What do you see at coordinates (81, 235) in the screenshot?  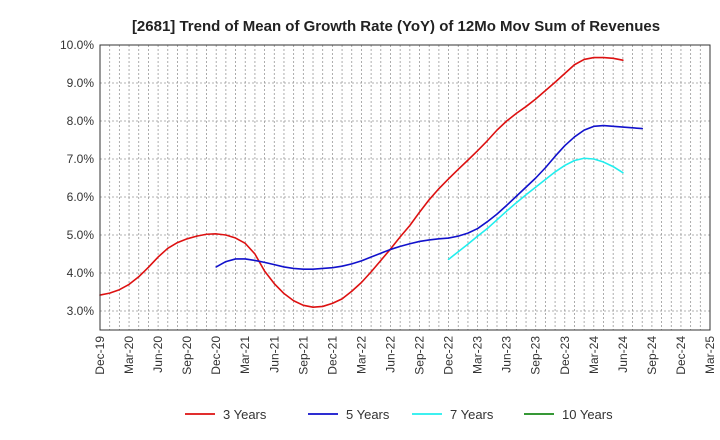 I see `y-tick-label: 5.0%` at bounding box center [81, 235].